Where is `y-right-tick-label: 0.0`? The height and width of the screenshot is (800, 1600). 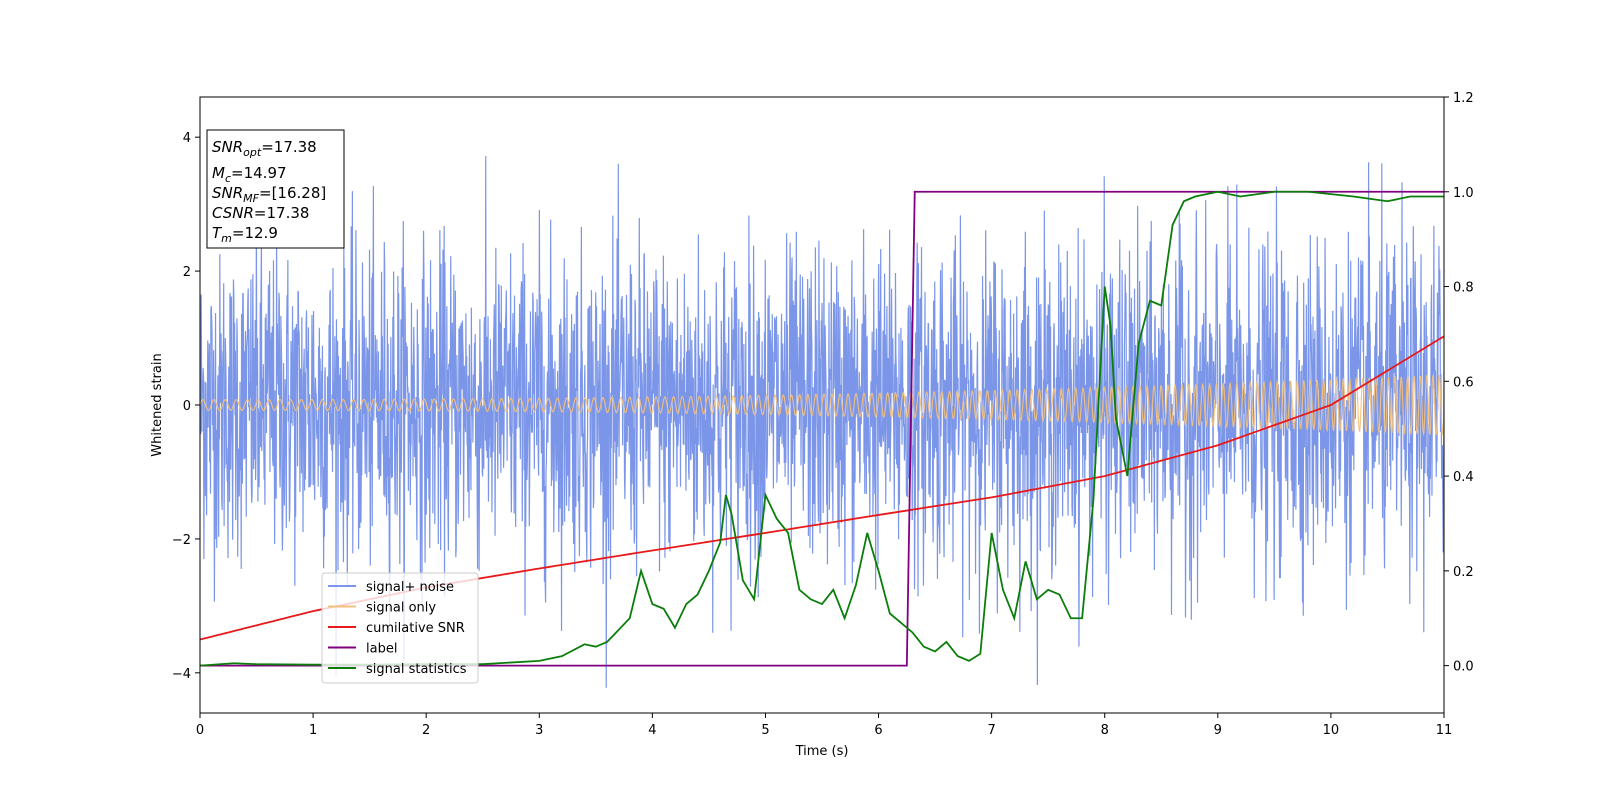
y-right-tick-label: 0.0 is located at coordinates (1463, 667).